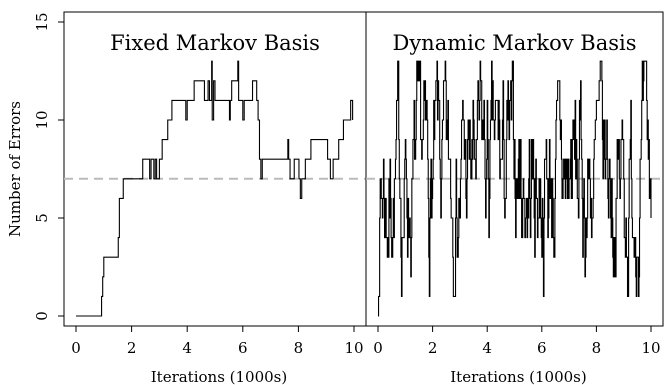 This screenshot has height=385, width=665. Describe the element at coordinates (15, 169) in the screenshot. I see `y-axis-label: Number of Errors` at that location.